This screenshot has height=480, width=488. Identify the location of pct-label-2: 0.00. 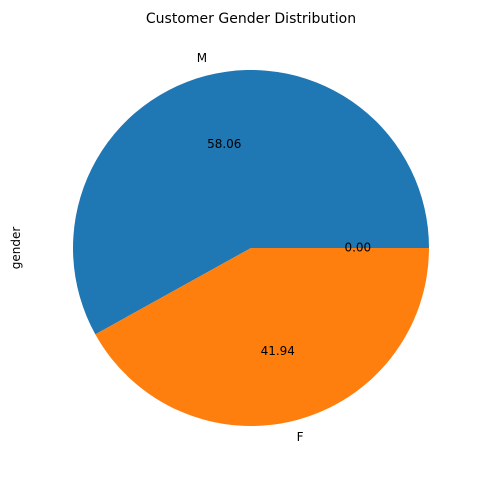
(357, 248).